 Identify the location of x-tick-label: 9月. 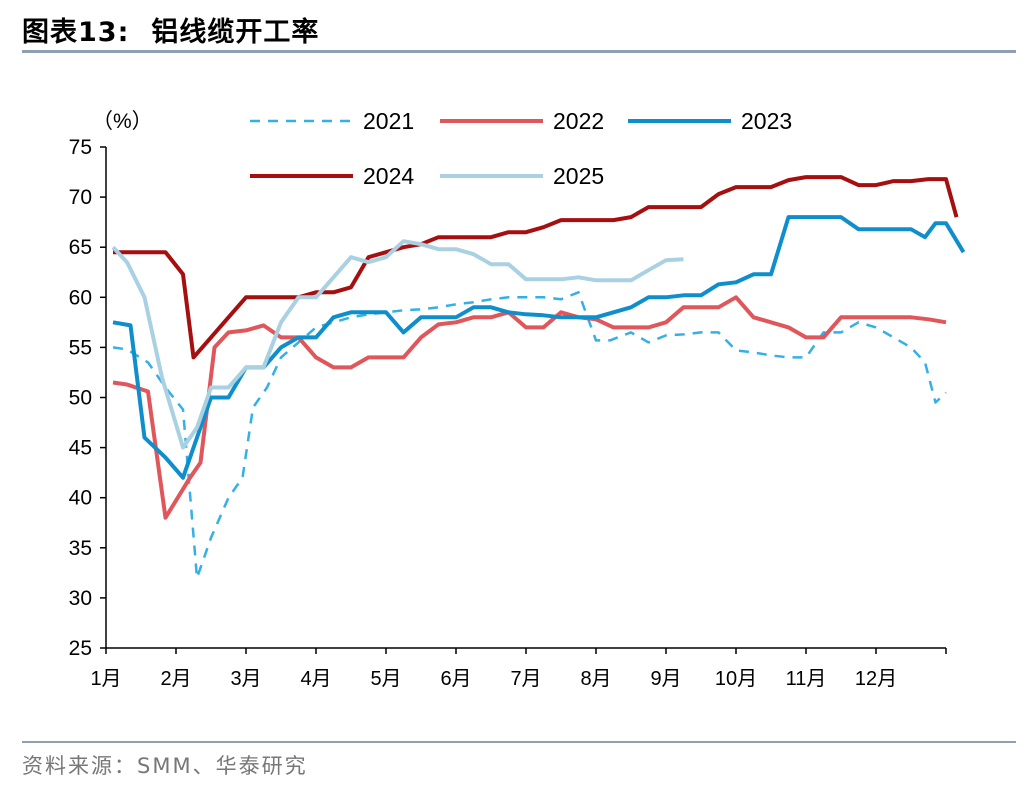
(665, 679).